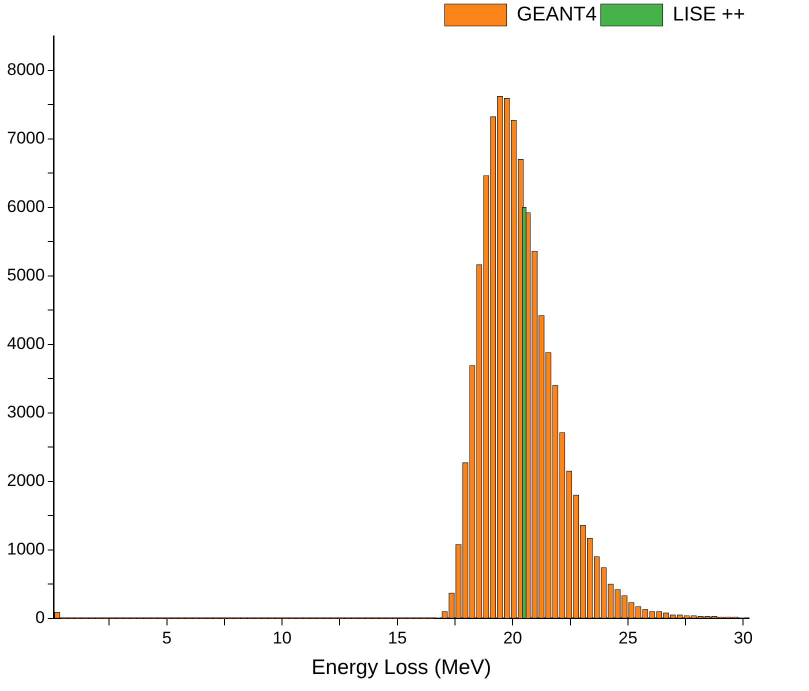 The width and height of the screenshot is (809, 691). Describe the element at coordinates (25, 275) in the screenshot. I see `y-tick-label: 5000` at that location.